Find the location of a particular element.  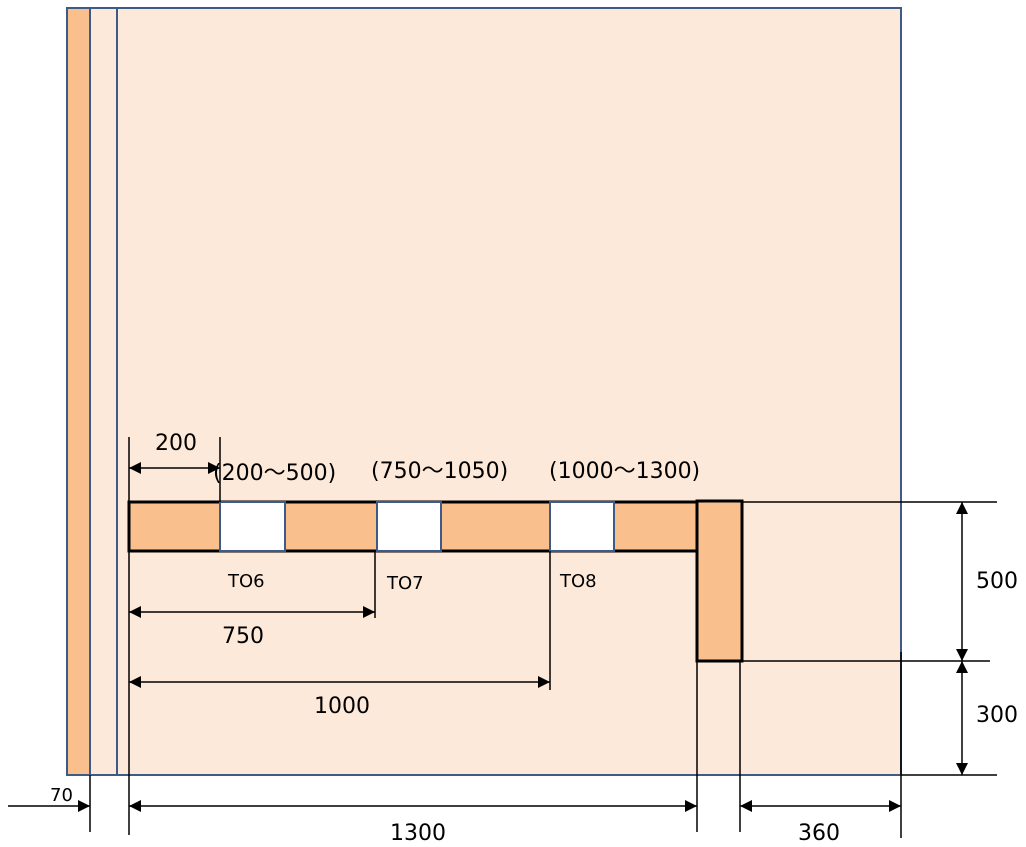

opening-range-to7: (750～1050) is located at coordinates (439, 471).